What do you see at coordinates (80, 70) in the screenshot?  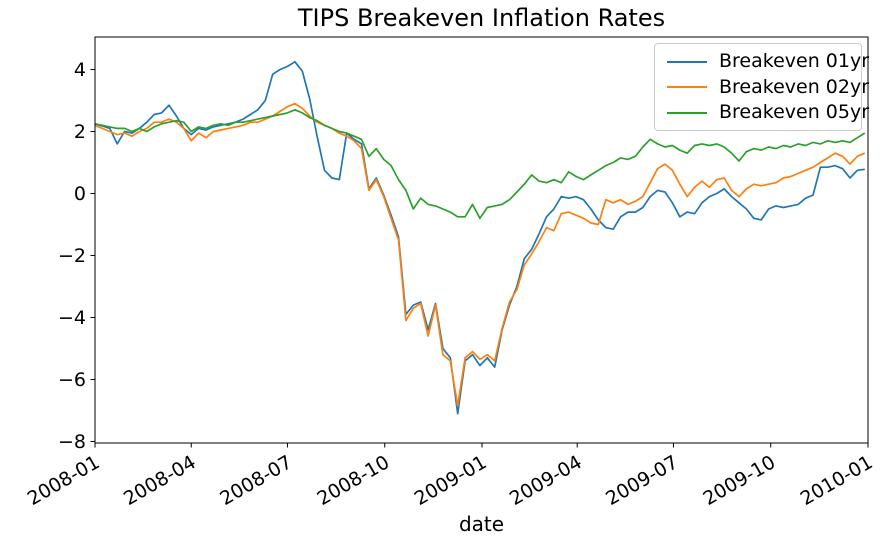 I see `y-tick-label: 4` at bounding box center [80, 70].